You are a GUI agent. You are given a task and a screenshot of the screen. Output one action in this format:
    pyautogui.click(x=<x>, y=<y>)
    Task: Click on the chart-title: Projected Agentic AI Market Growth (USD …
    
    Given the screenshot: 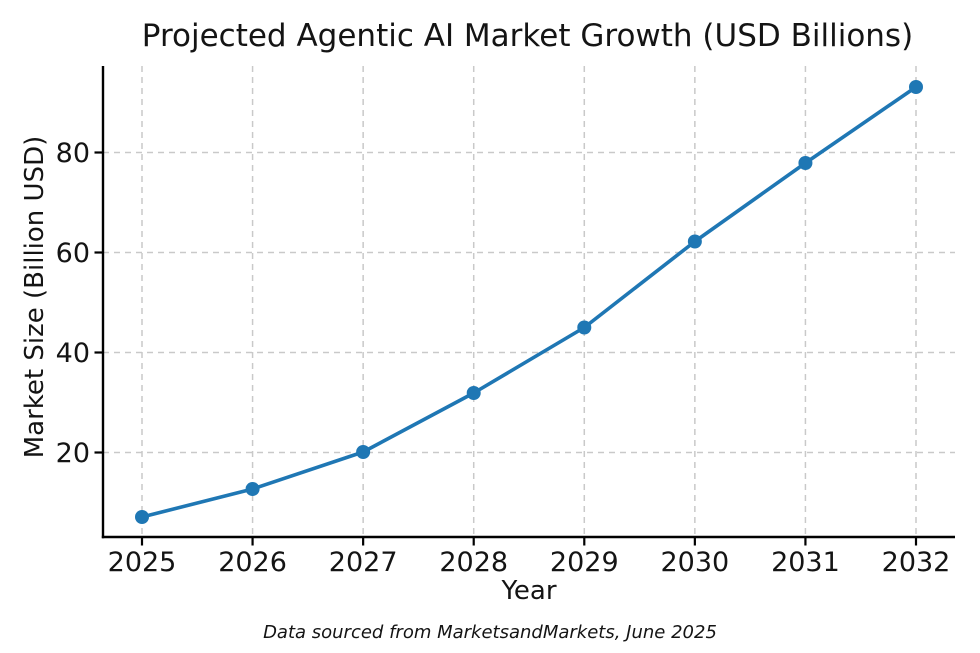 What is the action you would take?
    pyautogui.click(x=527, y=36)
    